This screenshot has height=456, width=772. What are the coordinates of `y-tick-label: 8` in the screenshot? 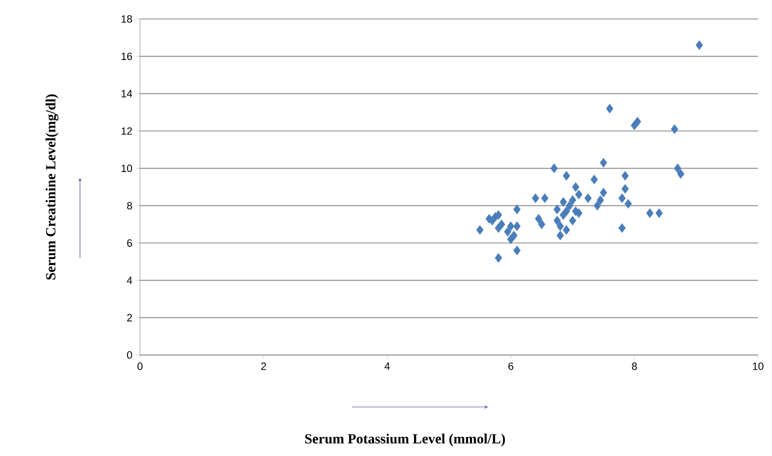 It's located at (129, 206).